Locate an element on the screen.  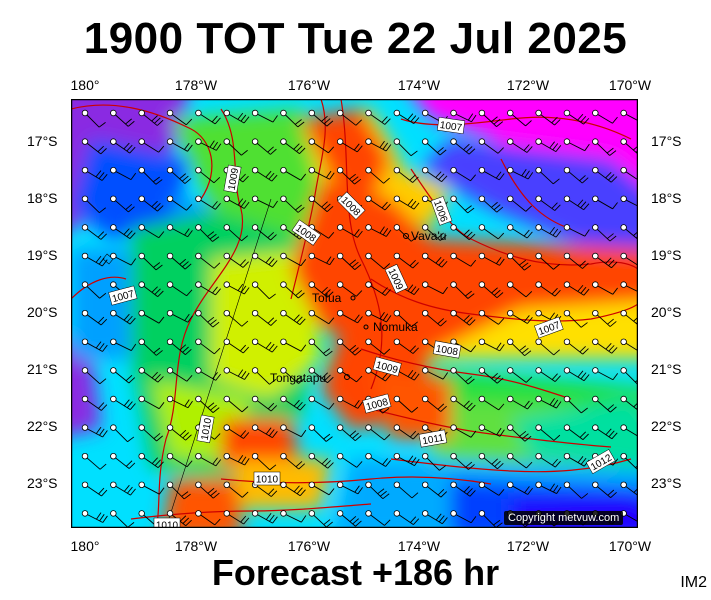
lon-label-top-178w: 178°W is located at coordinates (196, 85).